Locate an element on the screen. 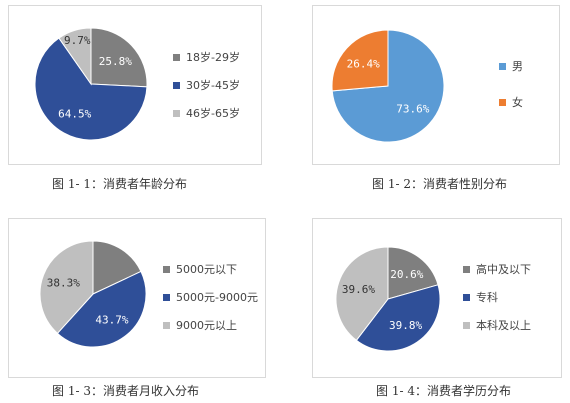 The image size is (570, 403). legend-item: 女 is located at coordinates (511, 102).